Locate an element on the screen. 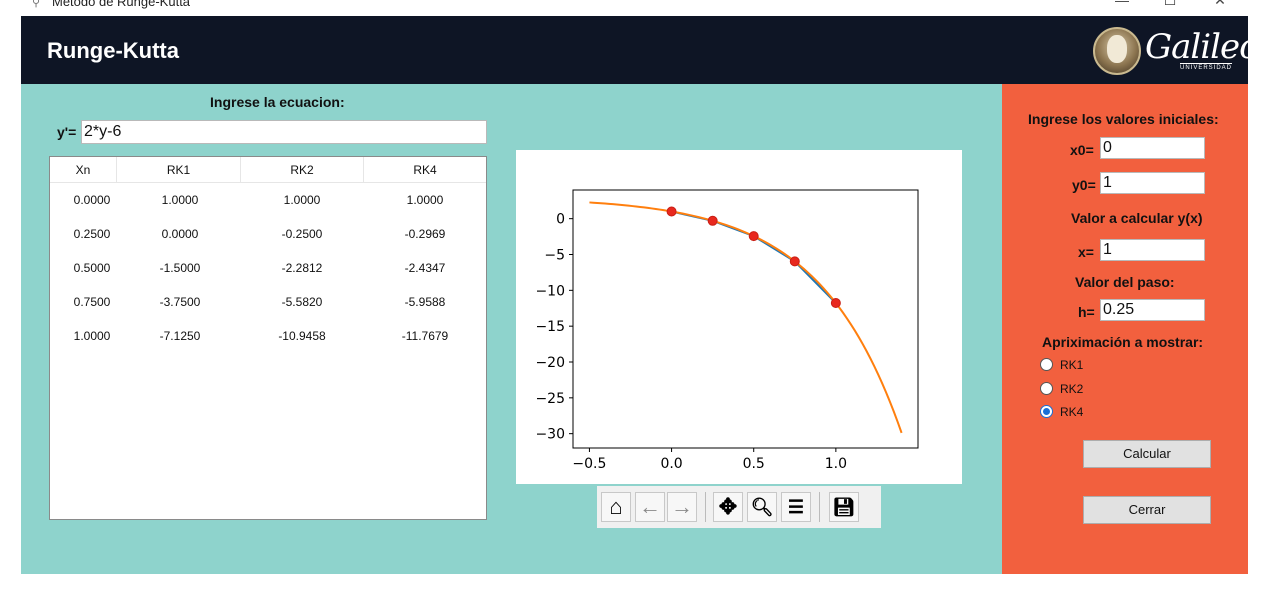 The width and height of the screenshot is (1280, 594). radio-button-selected is located at coordinates (1046, 411).